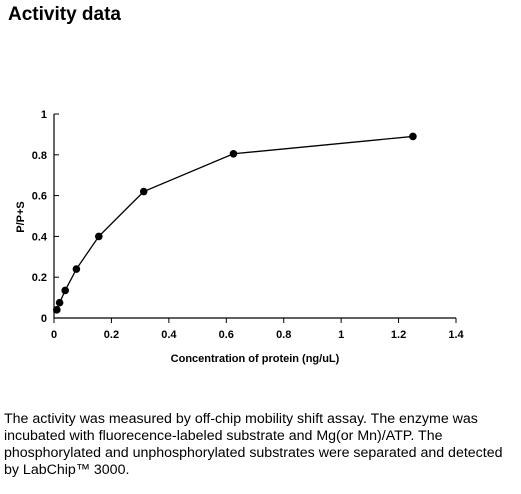  What do you see at coordinates (44, 115) in the screenshot?
I see `y-tick-label: 1` at bounding box center [44, 115].